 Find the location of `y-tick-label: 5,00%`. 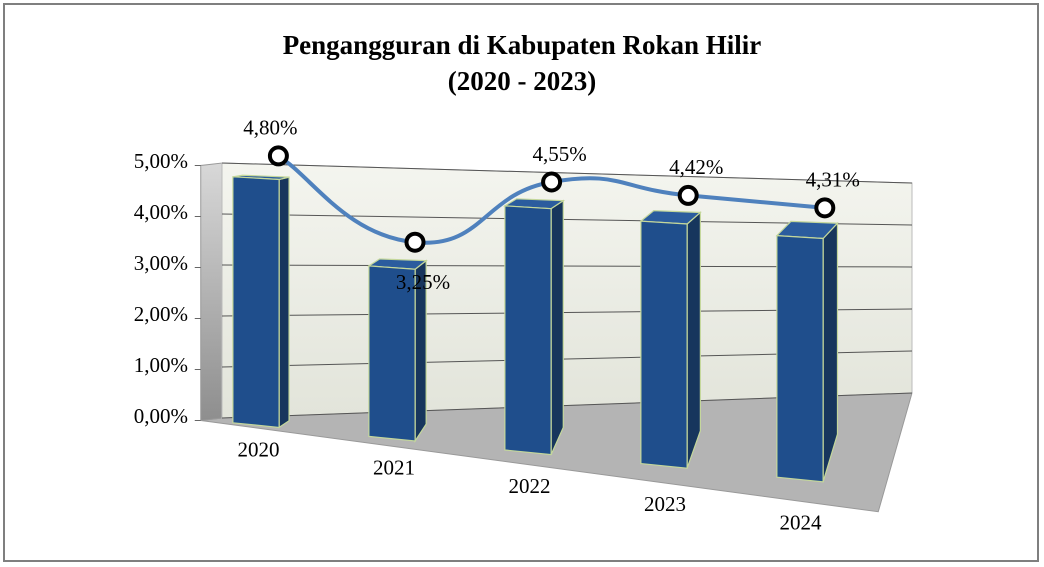

y-tick-label: 5,00% is located at coordinates (161, 161).